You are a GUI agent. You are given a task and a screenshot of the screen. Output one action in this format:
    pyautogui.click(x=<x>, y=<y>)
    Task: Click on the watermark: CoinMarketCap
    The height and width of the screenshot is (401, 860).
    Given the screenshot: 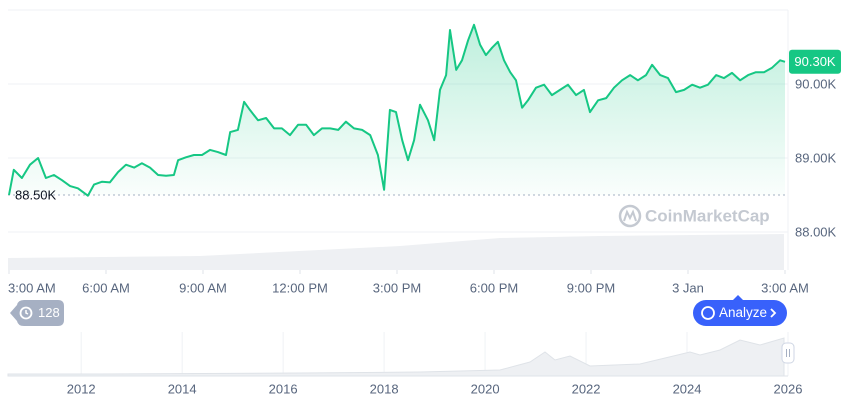 What is the action you would take?
    pyautogui.click(x=694, y=216)
    